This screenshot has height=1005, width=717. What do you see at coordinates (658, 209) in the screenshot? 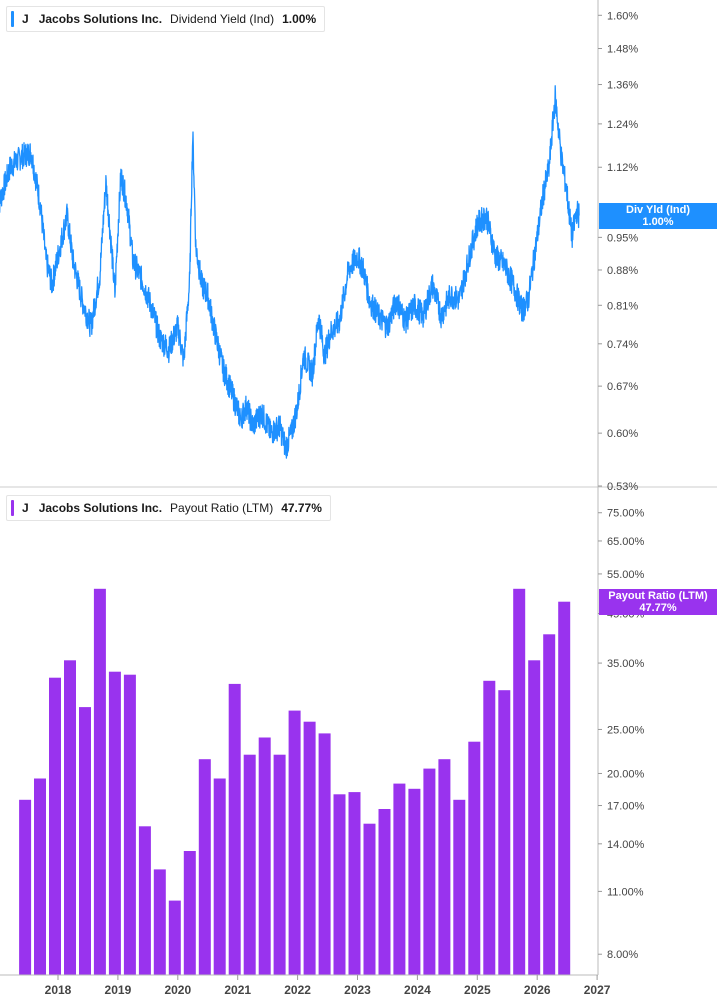
I see `tag-label: Div Yld (Ind)` at bounding box center [658, 209].